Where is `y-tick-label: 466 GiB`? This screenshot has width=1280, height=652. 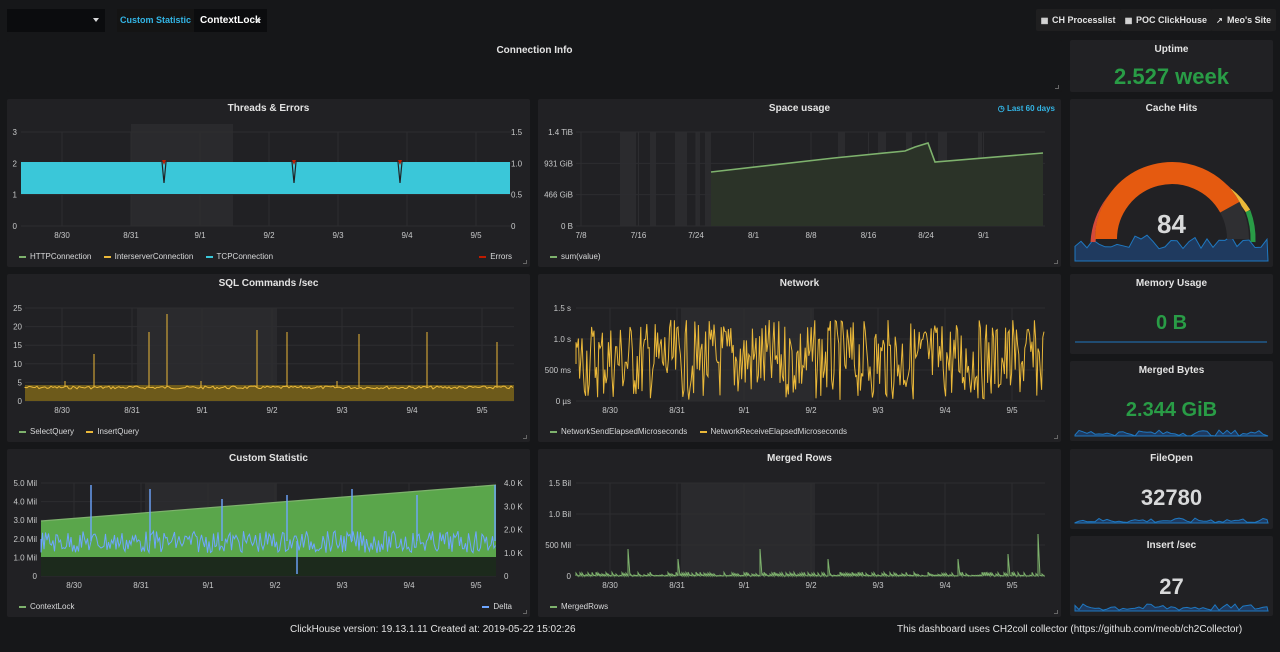
y-tick-label: 466 GiB is located at coordinates (558, 195).